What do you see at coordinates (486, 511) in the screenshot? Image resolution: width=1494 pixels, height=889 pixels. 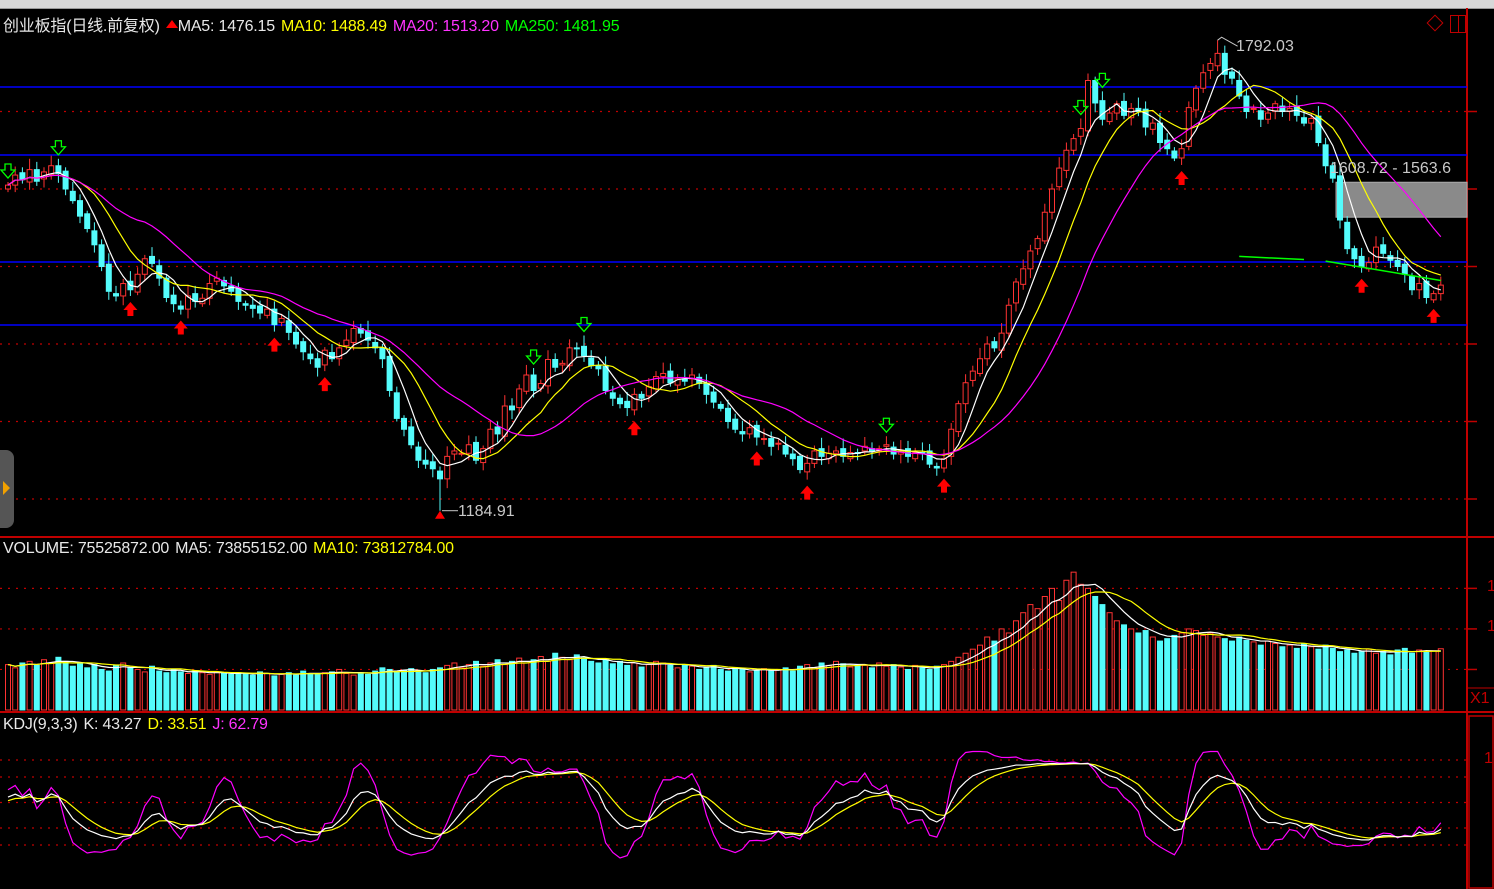 I see `low-price-label: 1184.91` at bounding box center [486, 511].